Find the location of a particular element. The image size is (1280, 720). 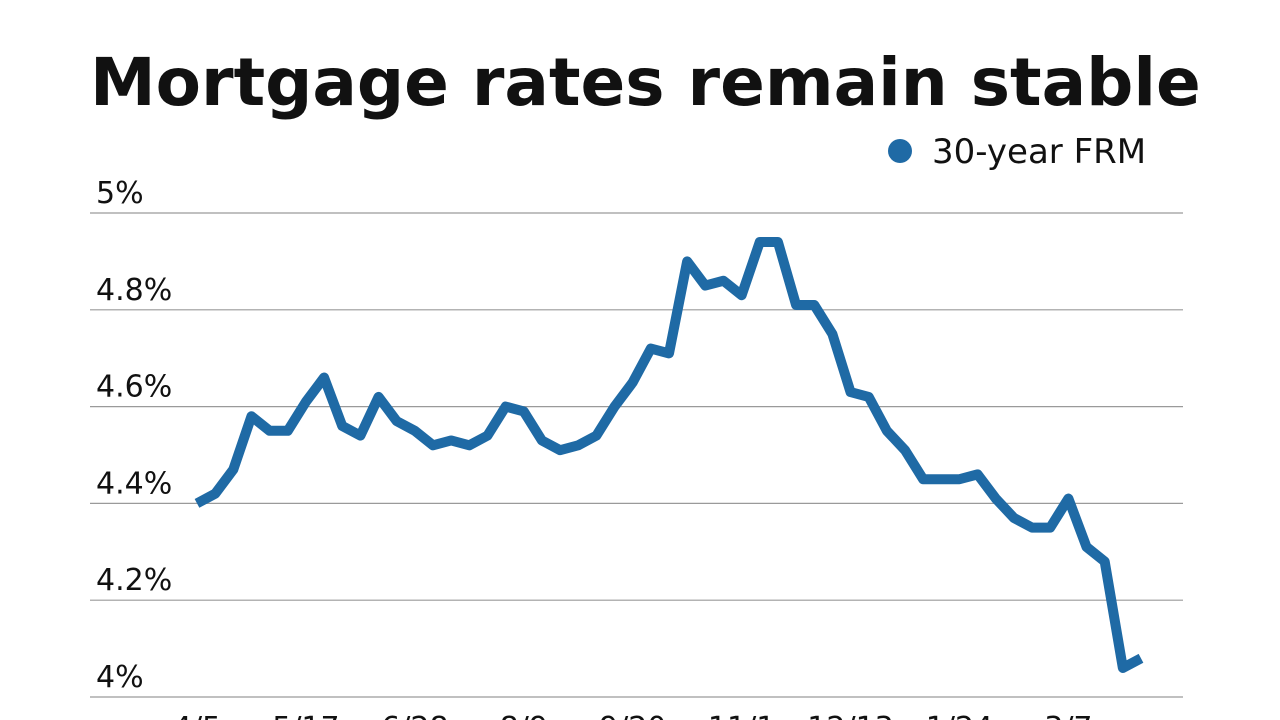

x-tick-label: 9/20 is located at coordinates (632, 715).